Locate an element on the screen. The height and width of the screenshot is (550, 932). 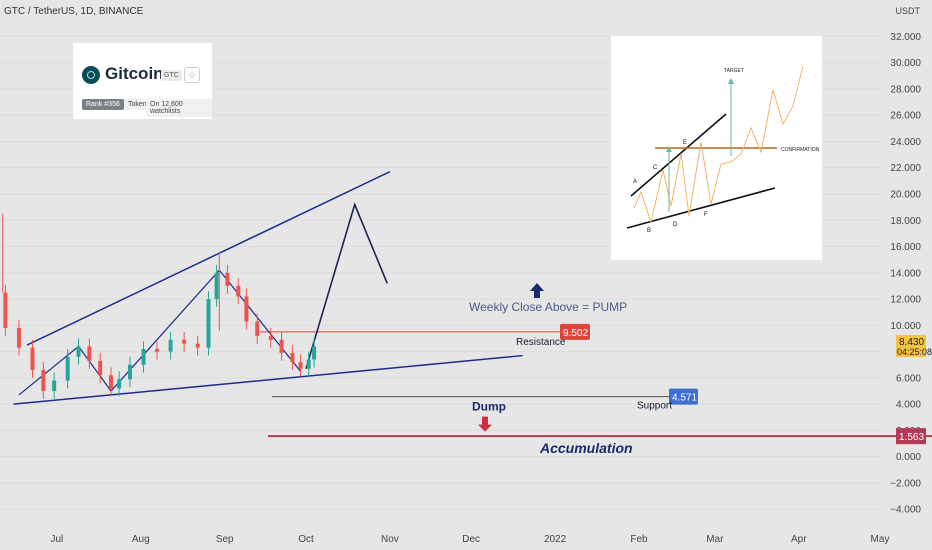
inset-price-path is located at coordinates (718, 144).